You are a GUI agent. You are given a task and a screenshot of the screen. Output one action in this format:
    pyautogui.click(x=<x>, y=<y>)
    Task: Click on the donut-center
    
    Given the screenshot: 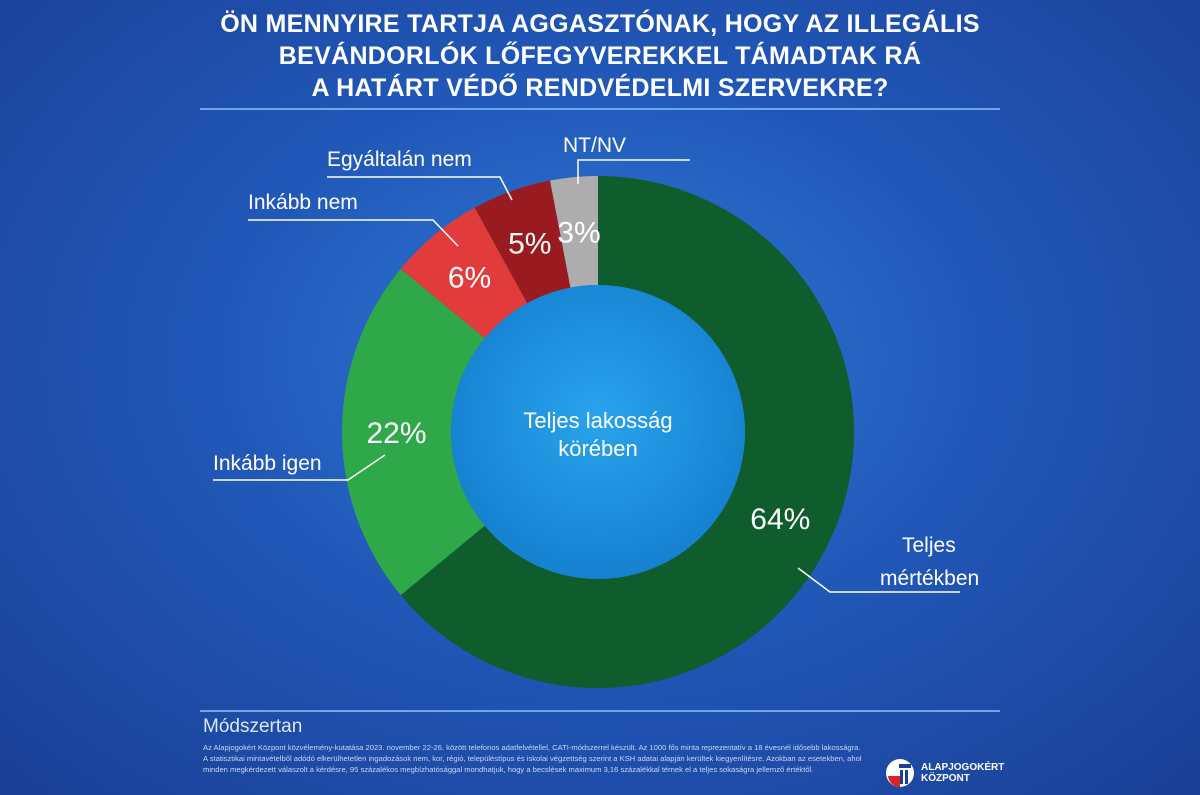 What is the action you would take?
    pyautogui.click(x=598, y=432)
    